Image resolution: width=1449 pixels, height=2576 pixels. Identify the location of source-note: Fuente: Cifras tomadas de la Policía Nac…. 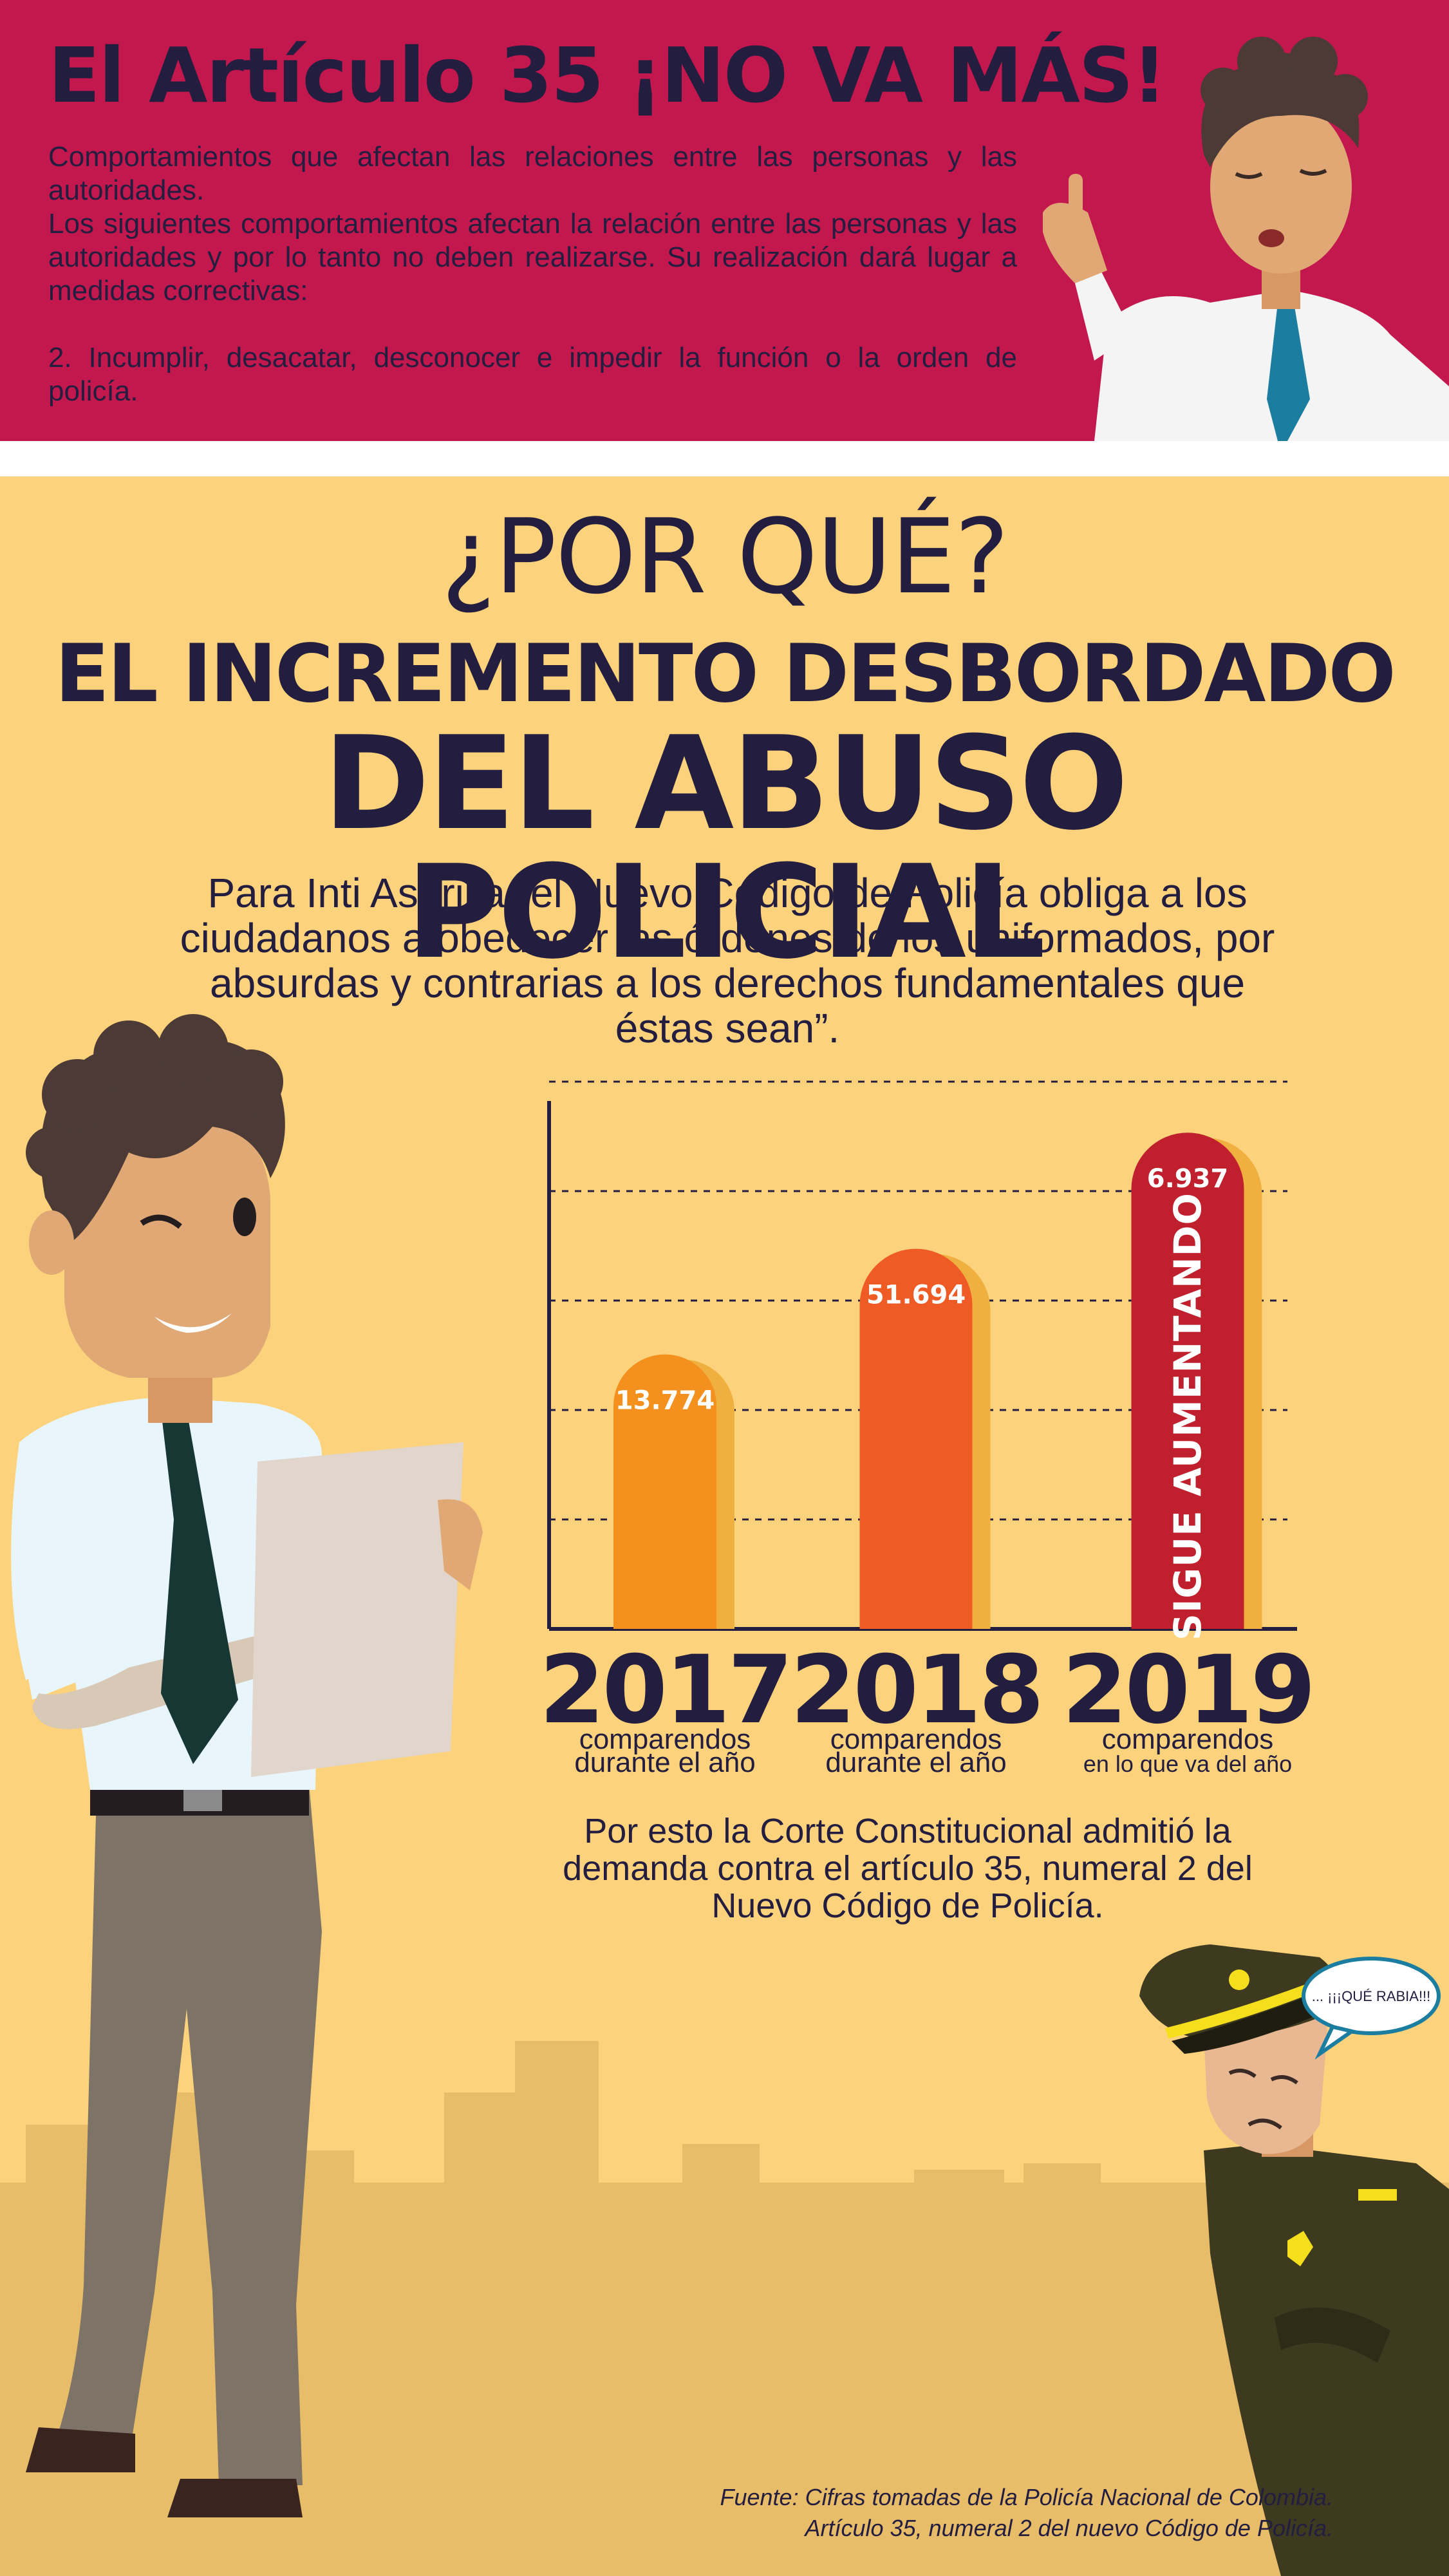
(818, 2513).